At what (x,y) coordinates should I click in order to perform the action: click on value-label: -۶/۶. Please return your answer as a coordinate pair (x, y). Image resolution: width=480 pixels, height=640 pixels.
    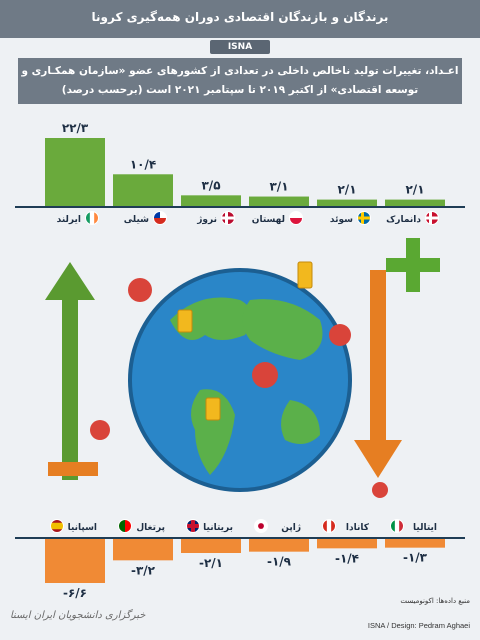
    Looking at the image, I should click on (75, 593).